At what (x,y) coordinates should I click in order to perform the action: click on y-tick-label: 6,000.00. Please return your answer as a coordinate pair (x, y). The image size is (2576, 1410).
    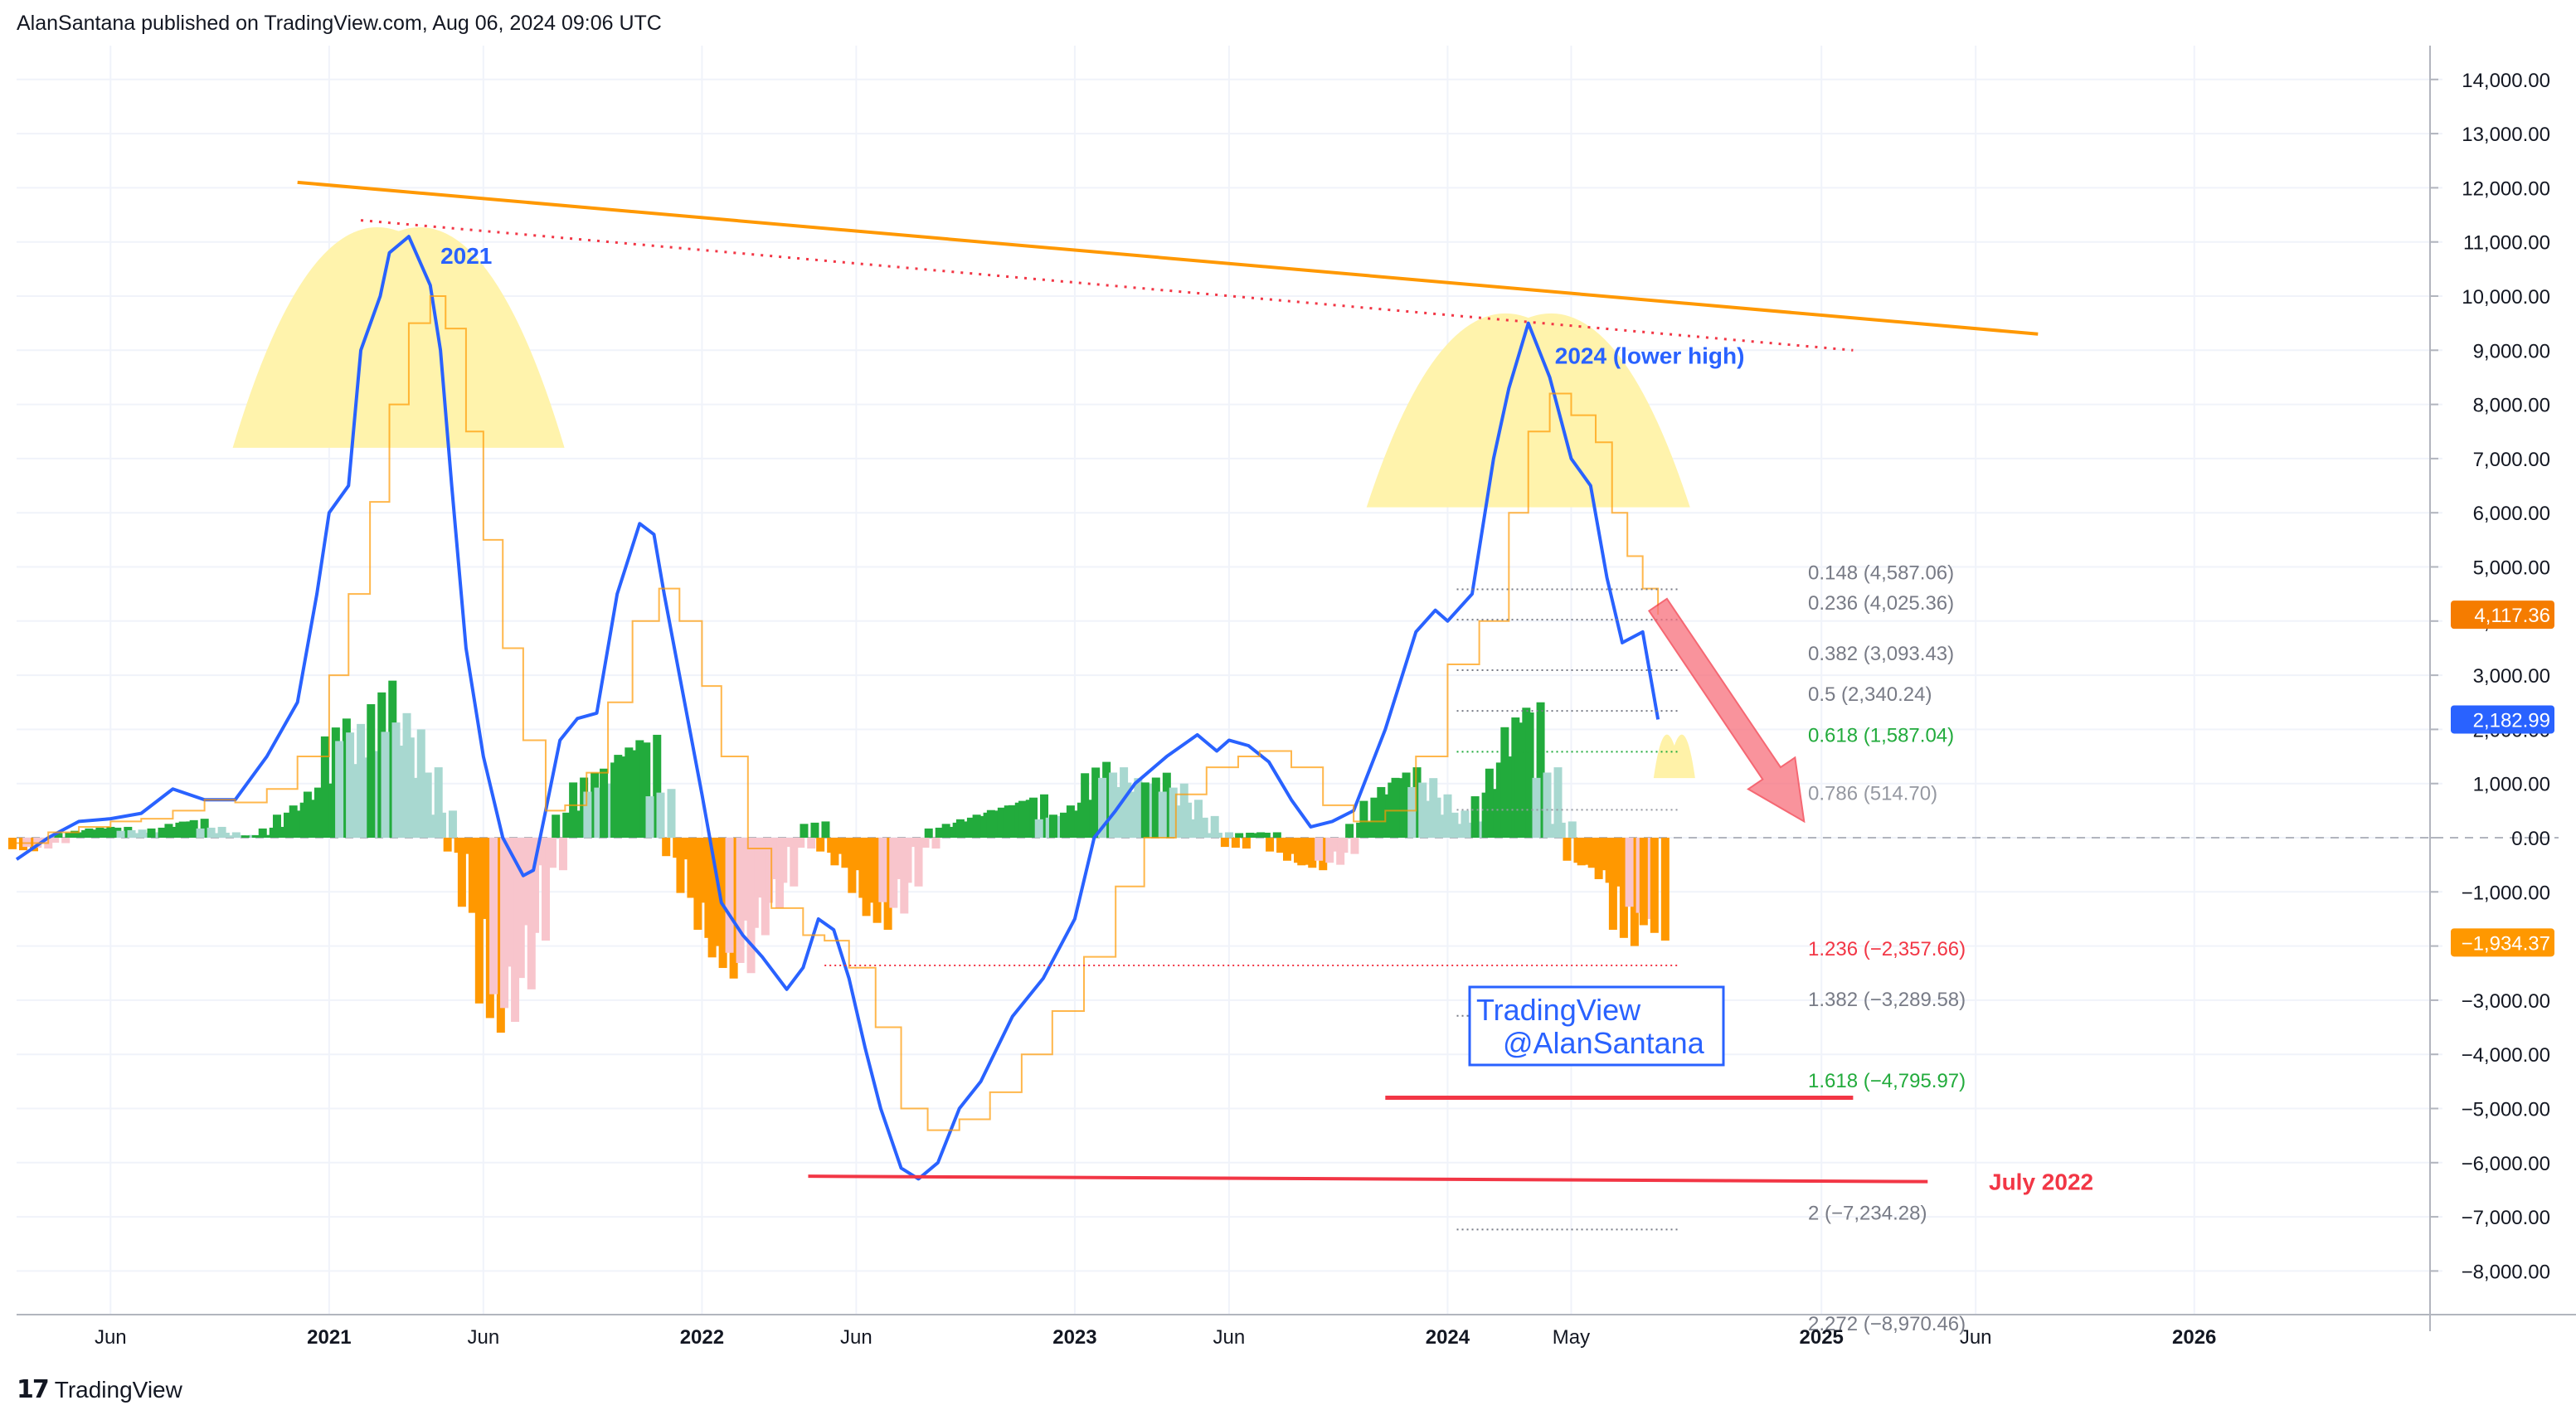
    Looking at the image, I should click on (2512, 514).